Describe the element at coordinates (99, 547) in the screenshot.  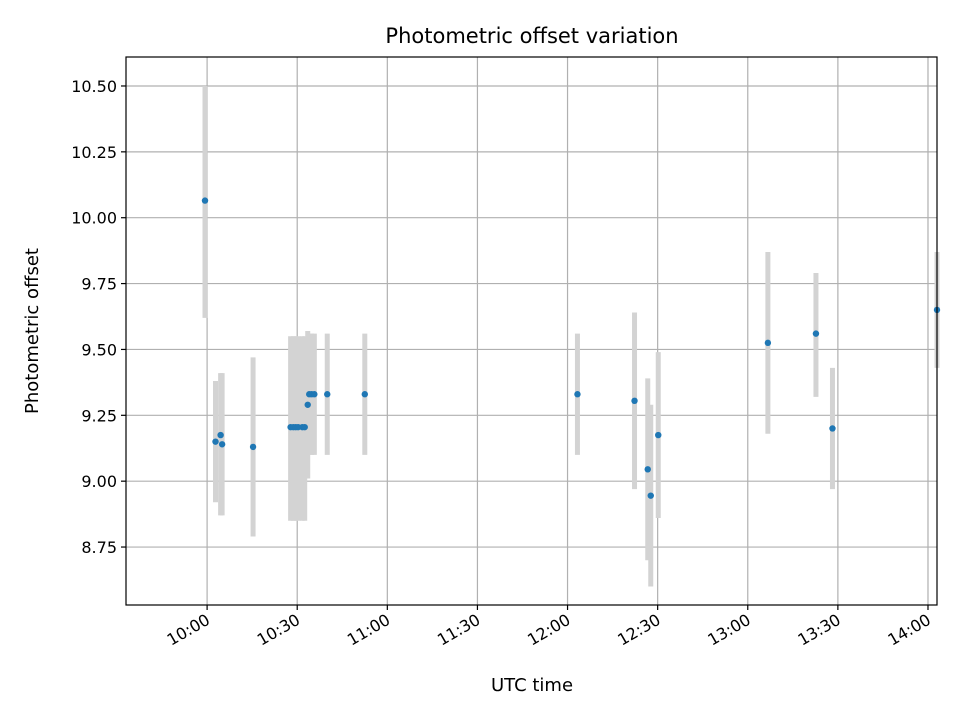
I see `y-tick-label: 8.75` at that location.